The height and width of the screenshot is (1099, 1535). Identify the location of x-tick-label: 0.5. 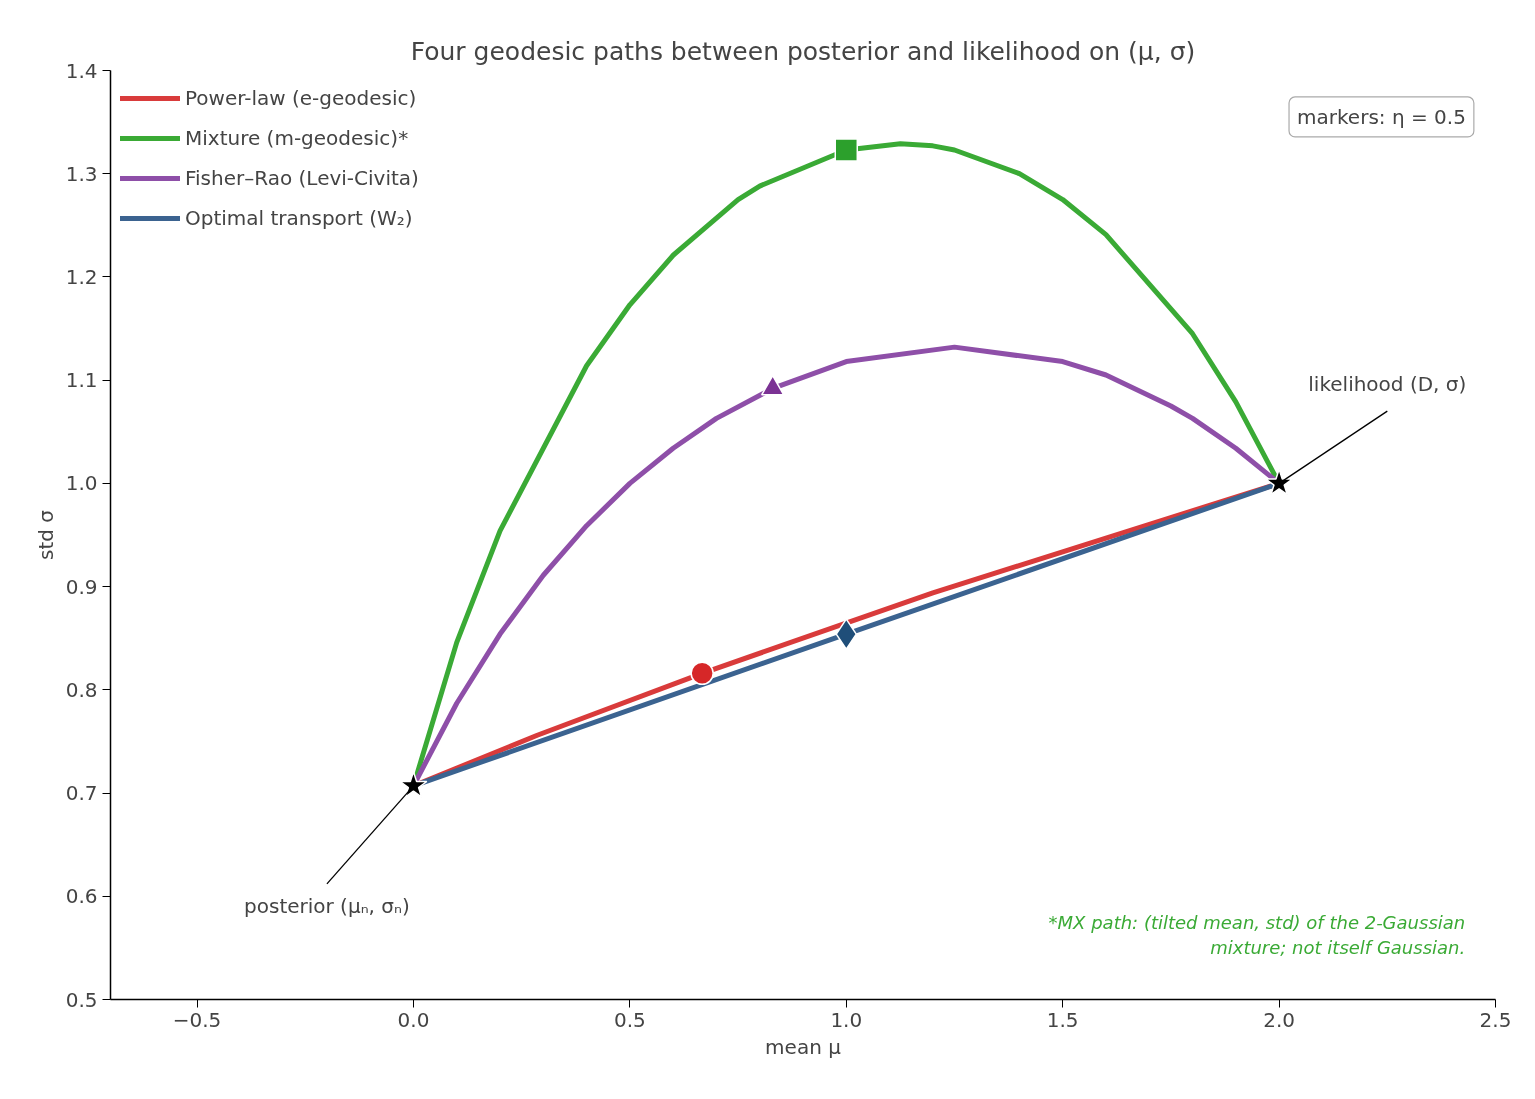
(629, 1019).